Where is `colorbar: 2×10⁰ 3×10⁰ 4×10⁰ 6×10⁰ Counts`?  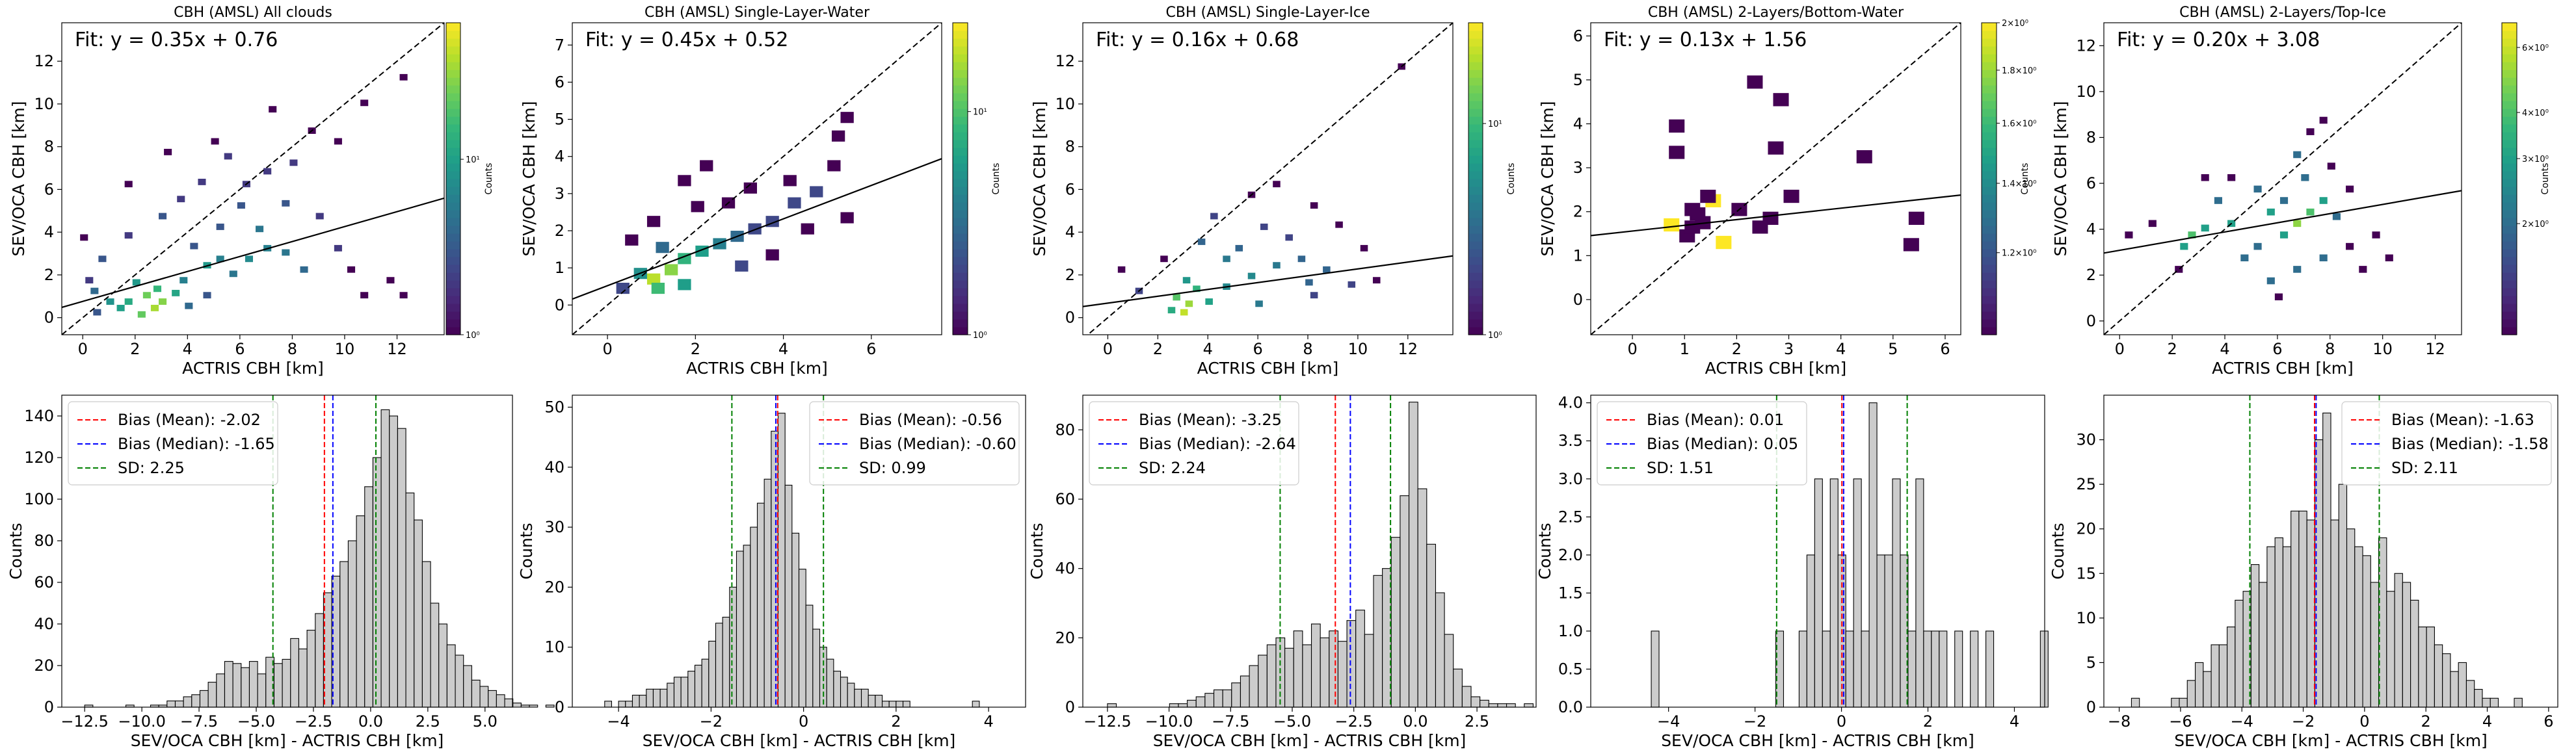
colorbar: 2×10⁰ 3×10⁰ 4×10⁰ 6×10⁰ Counts is located at coordinates (2526, 178).